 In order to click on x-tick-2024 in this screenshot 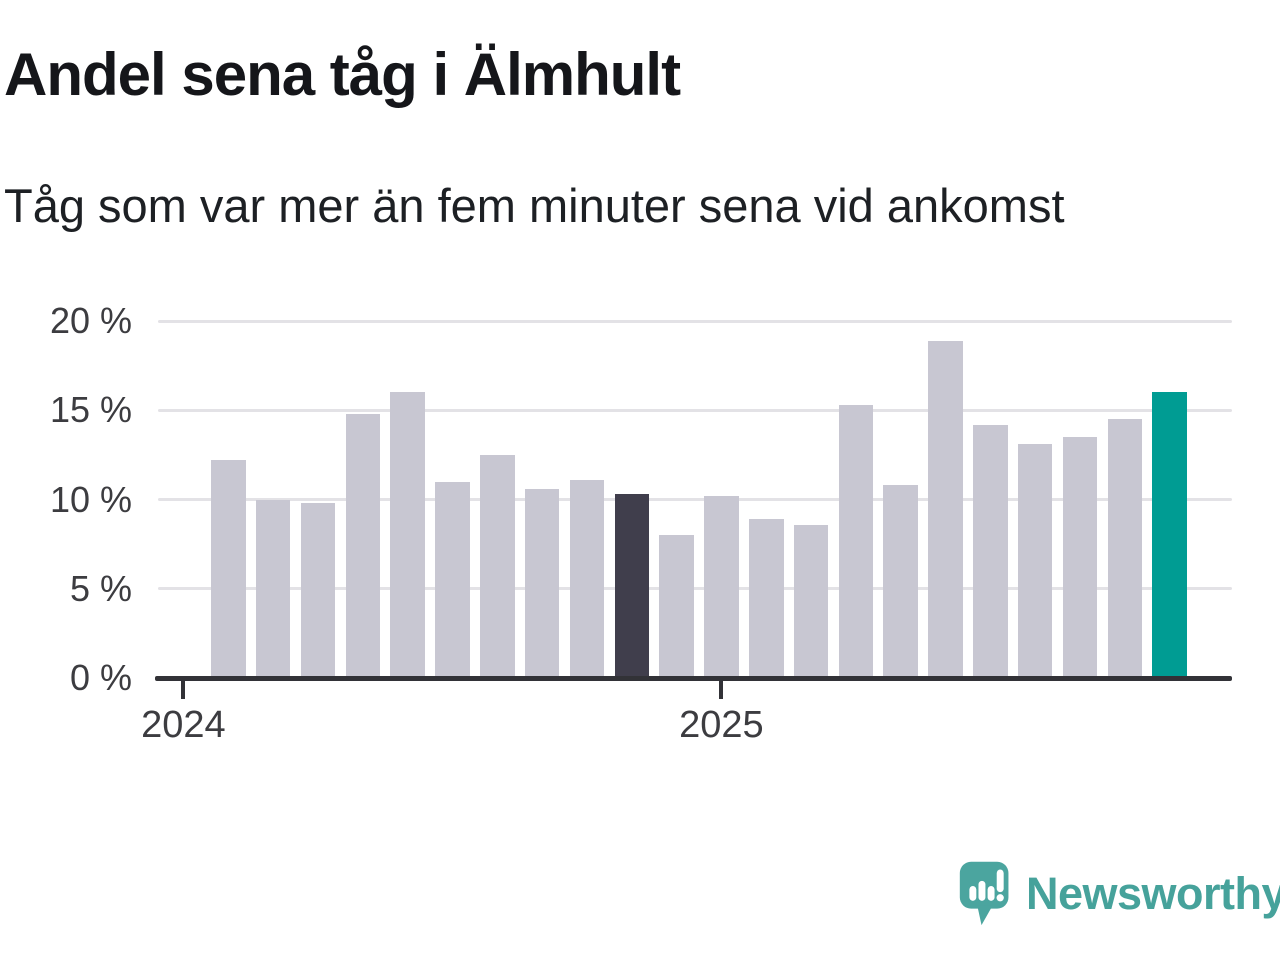, I will do `click(183, 689)`.